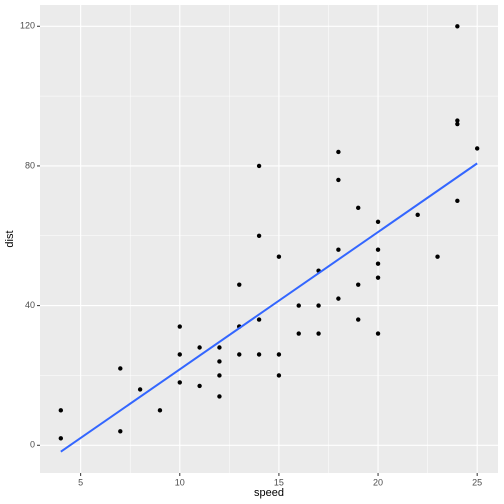 This screenshot has width=504, height=504. What do you see at coordinates (32, 445) in the screenshot?
I see `y-tick-label: 0` at bounding box center [32, 445].